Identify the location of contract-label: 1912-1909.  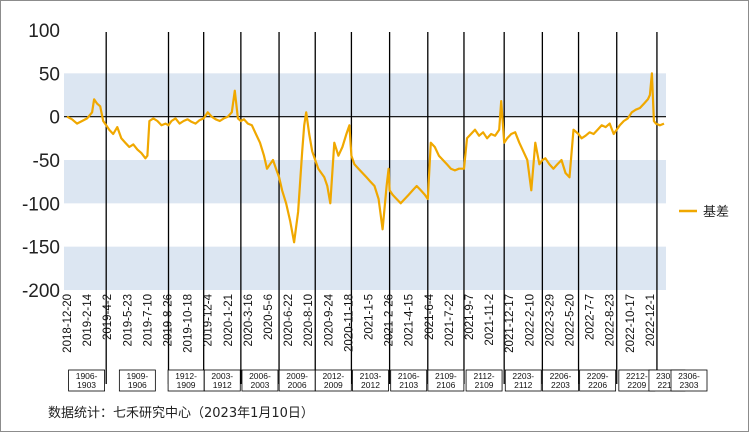
(186, 380).